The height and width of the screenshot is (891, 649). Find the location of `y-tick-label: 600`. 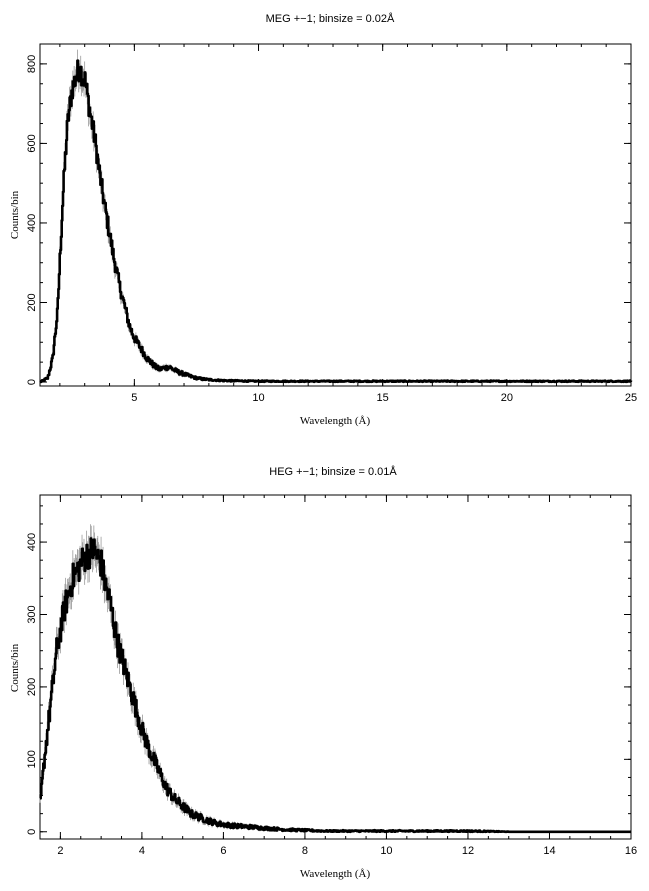

y-tick-label: 600 is located at coordinates (32, 143).